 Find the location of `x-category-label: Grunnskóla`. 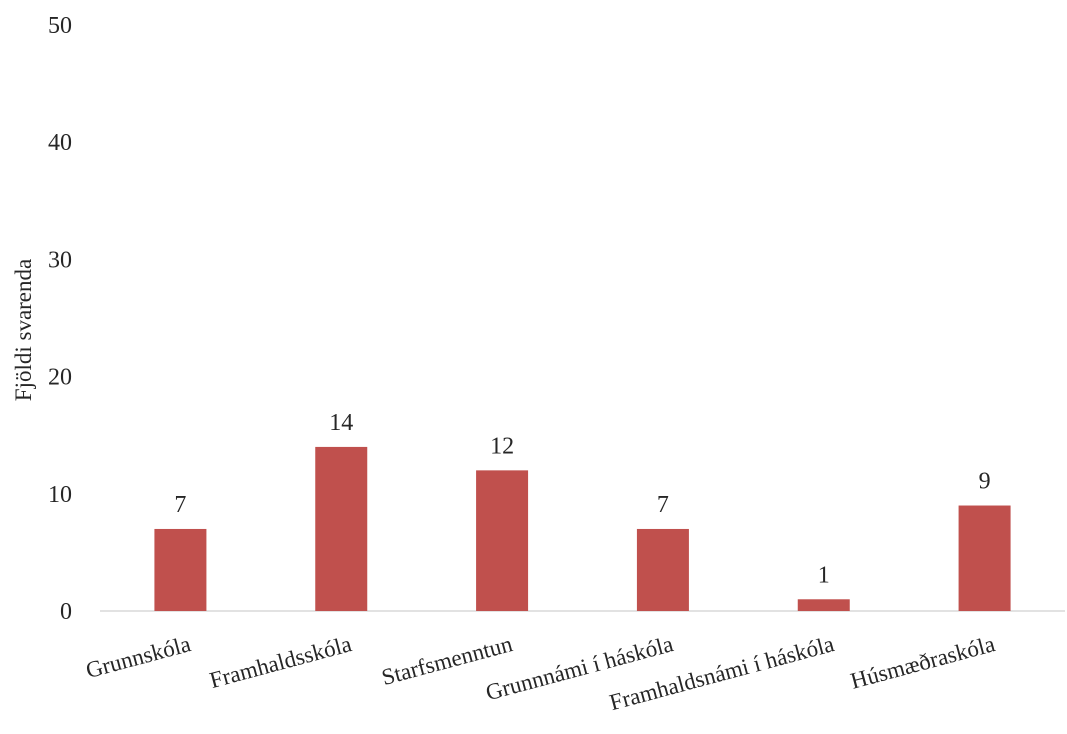

x-category-label: Grunnskóla is located at coordinates (138, 657).